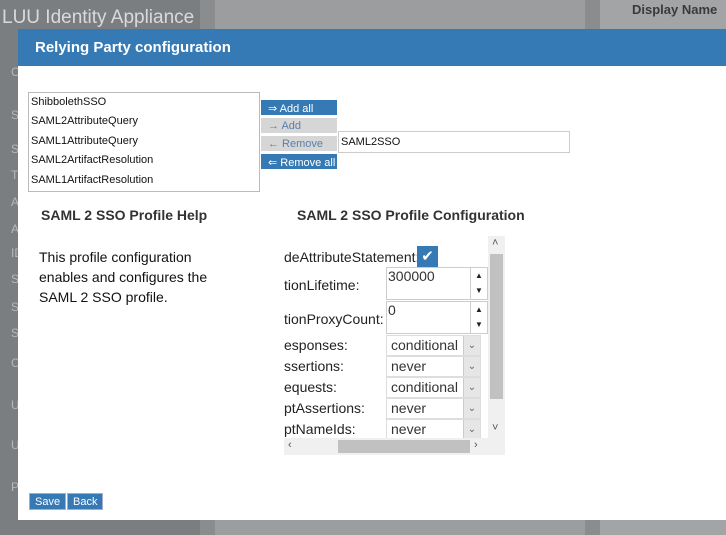  I want to click on assertion-proxy-count-input: 0 ▲ ▼, so click(437, 317).